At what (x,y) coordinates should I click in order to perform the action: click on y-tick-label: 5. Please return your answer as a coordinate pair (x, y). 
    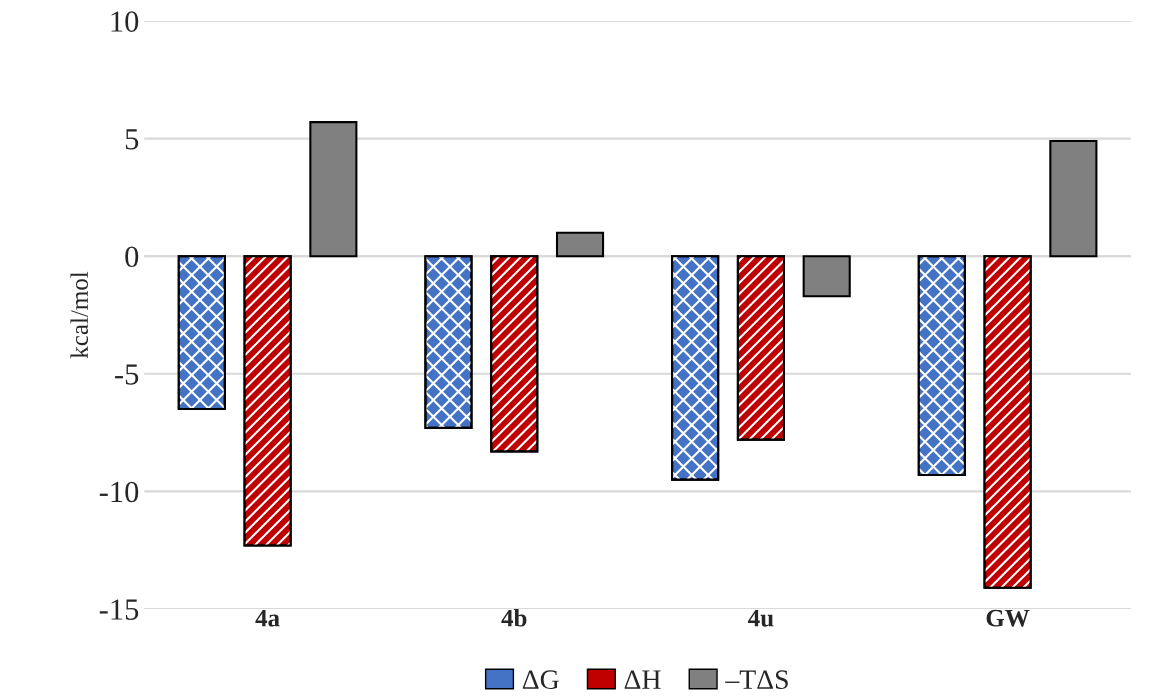
    Looking at the image, I should click on (132, 139).